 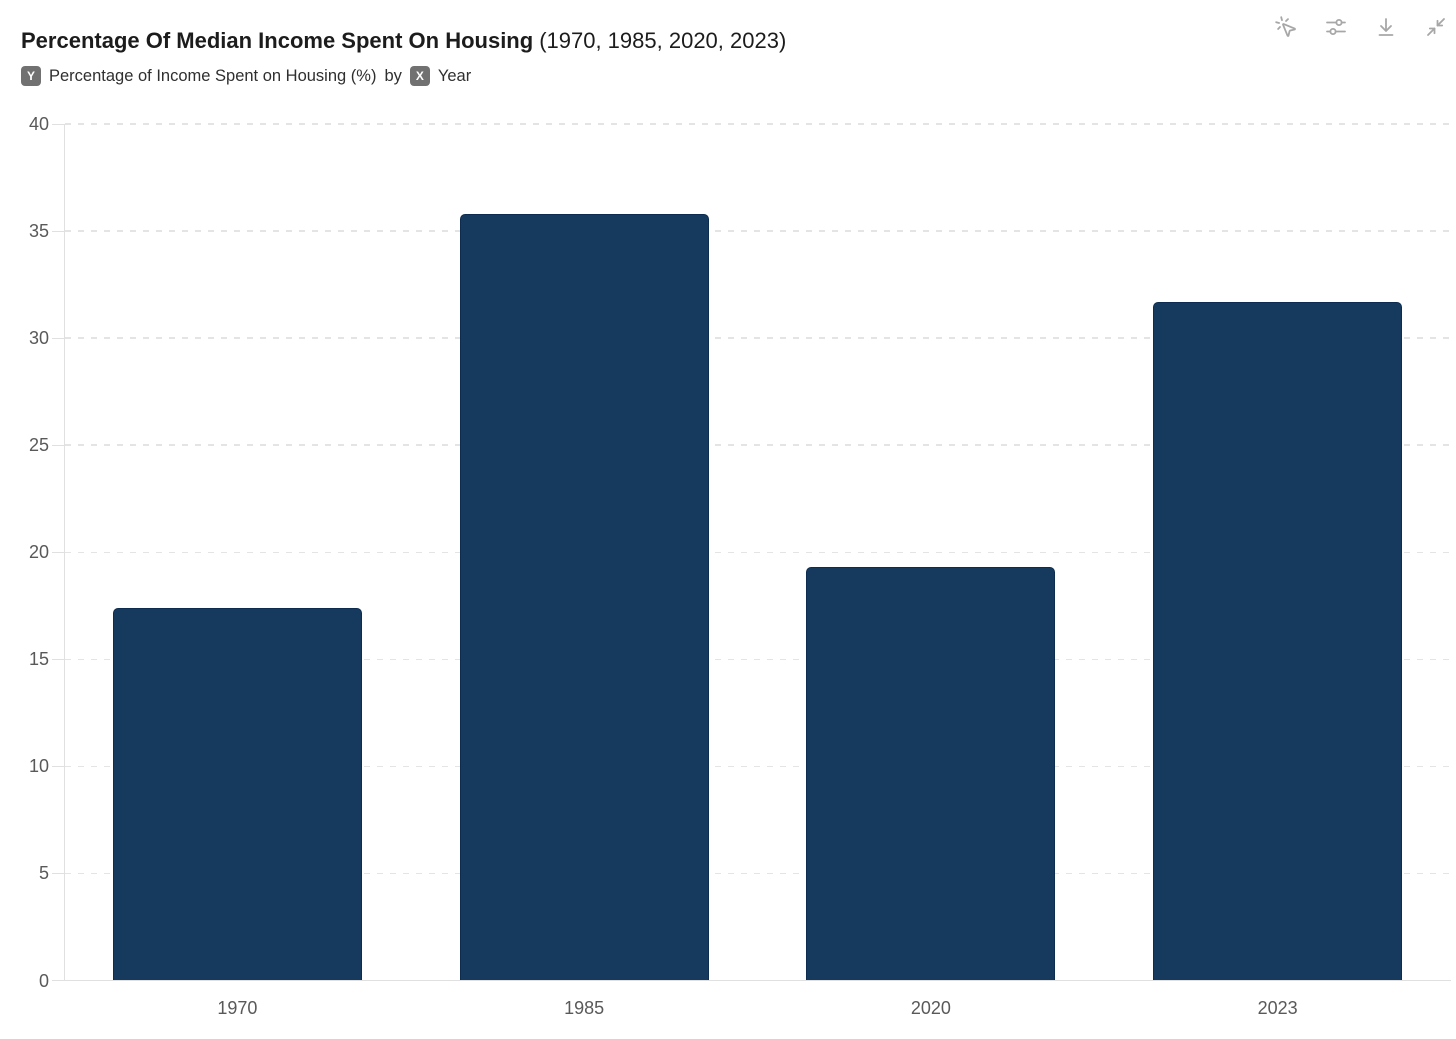 What do you see at coordinates (757, 980) in the screenshot?
I see `x-axis-line` at bounding box center [757, 980].